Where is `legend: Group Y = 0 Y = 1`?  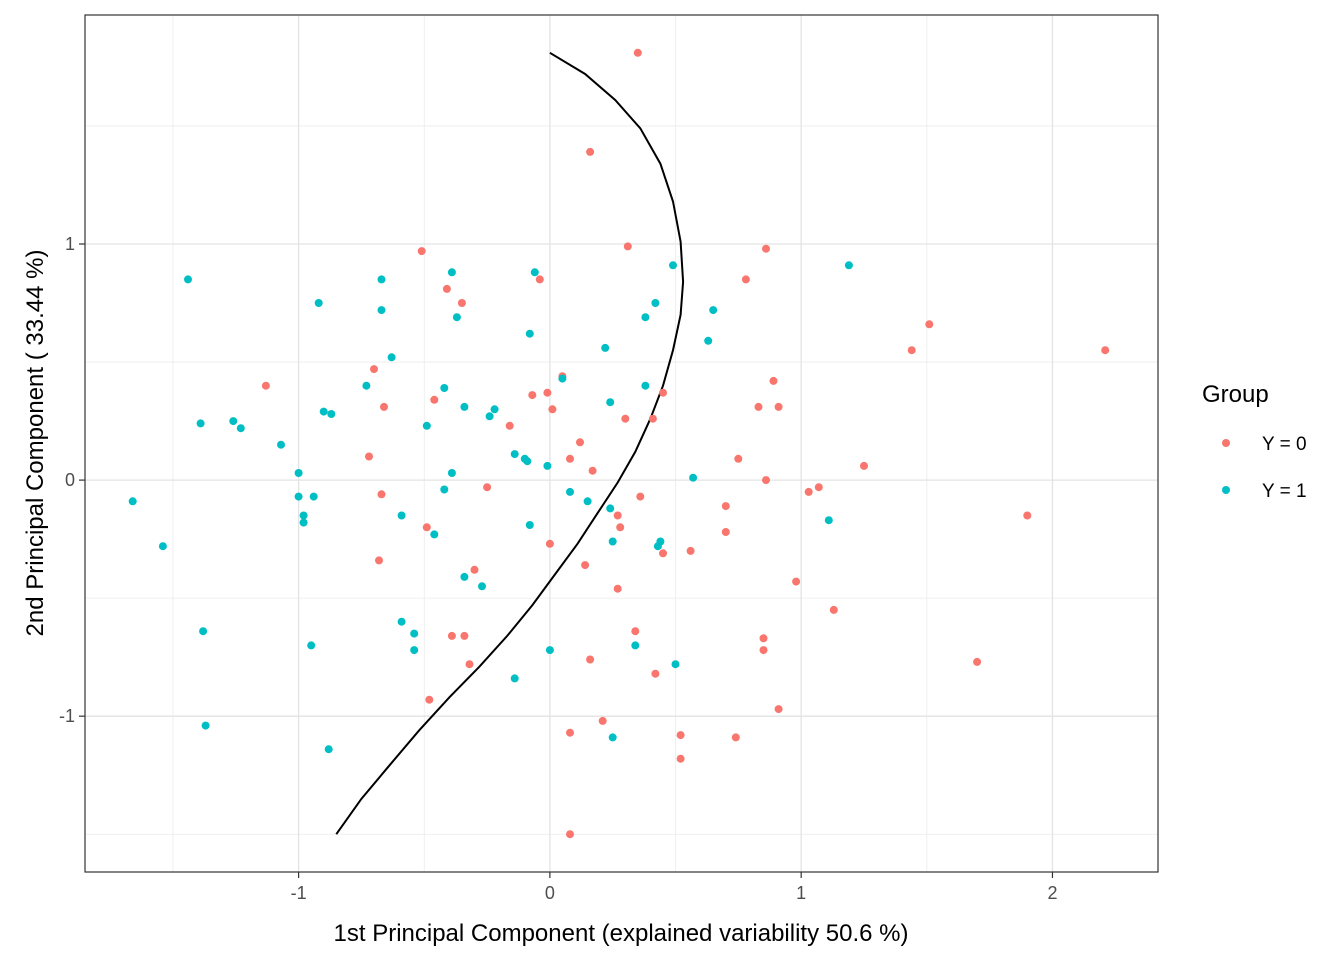
legend: Group Y = 0 Y = 1 is located at coordinates (1254, 441).